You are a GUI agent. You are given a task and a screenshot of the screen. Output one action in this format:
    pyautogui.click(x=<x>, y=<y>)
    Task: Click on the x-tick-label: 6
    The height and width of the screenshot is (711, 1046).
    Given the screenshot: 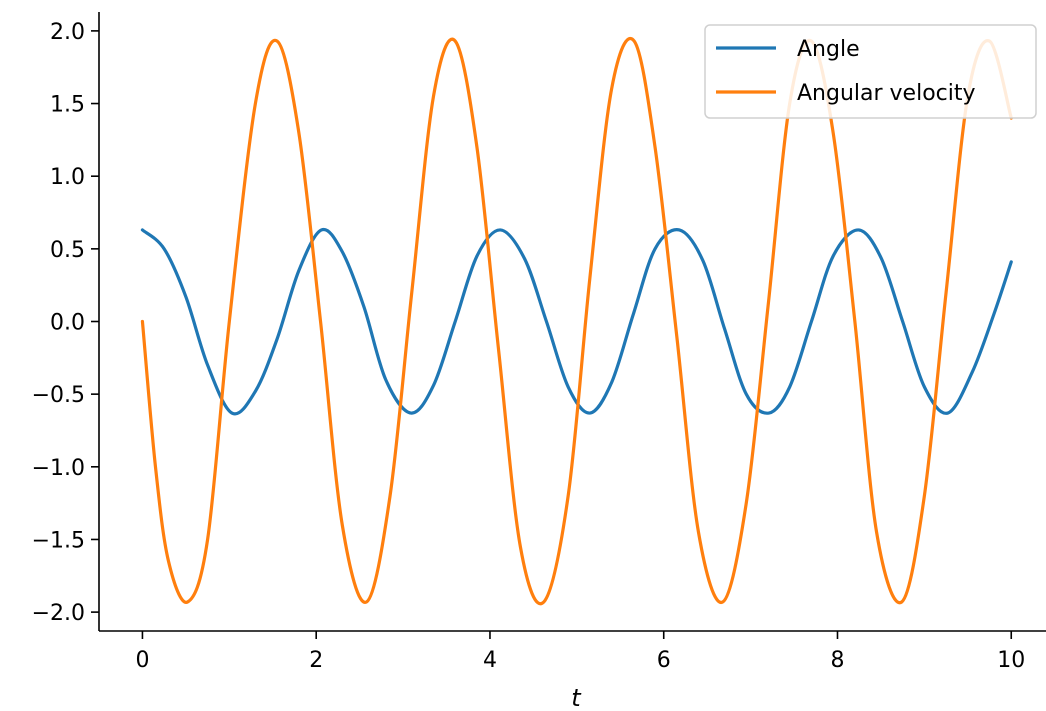 What is the action you would take?
    pyautogui.click(x=664, y=660)
    